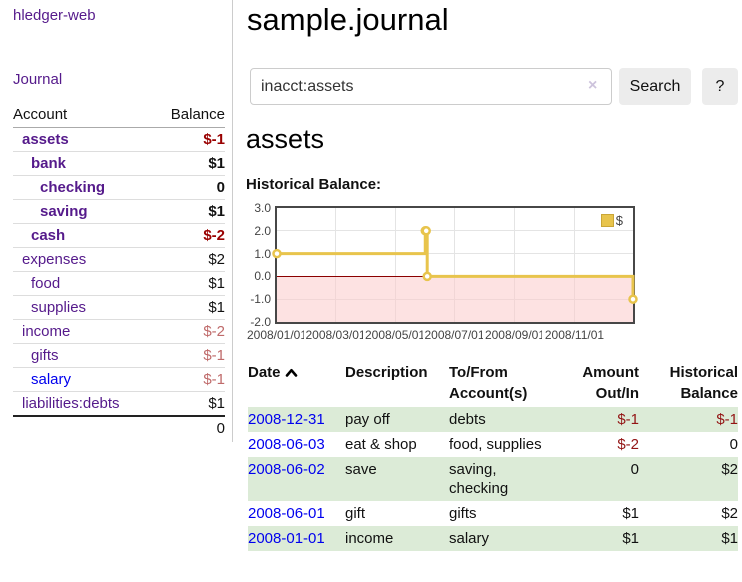 This screenshot has width=742, height=582. What do you see at coordinates (119, 138) in the screenshot?
I see `account-row-assets: assets $-1` at bounding box center [119, 138].